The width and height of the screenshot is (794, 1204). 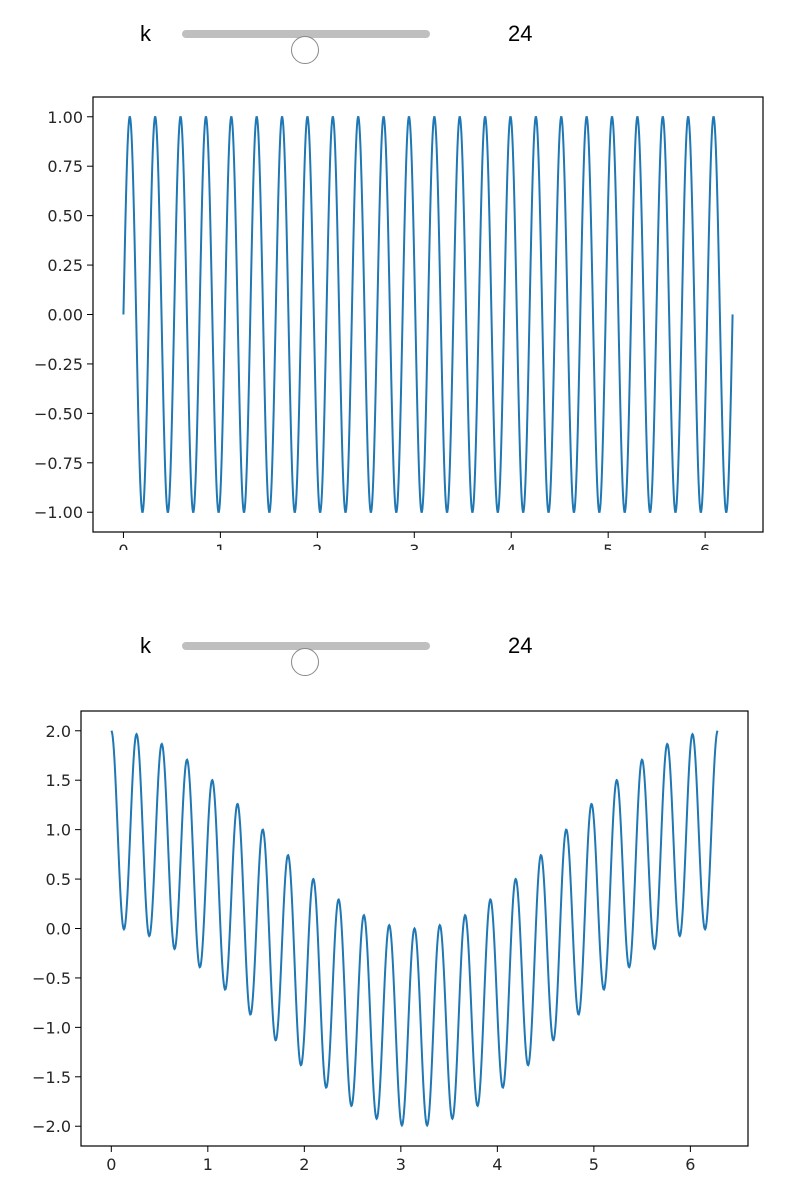 I want to click on y-tick-label: 1.00, so click(x=65, y=117).